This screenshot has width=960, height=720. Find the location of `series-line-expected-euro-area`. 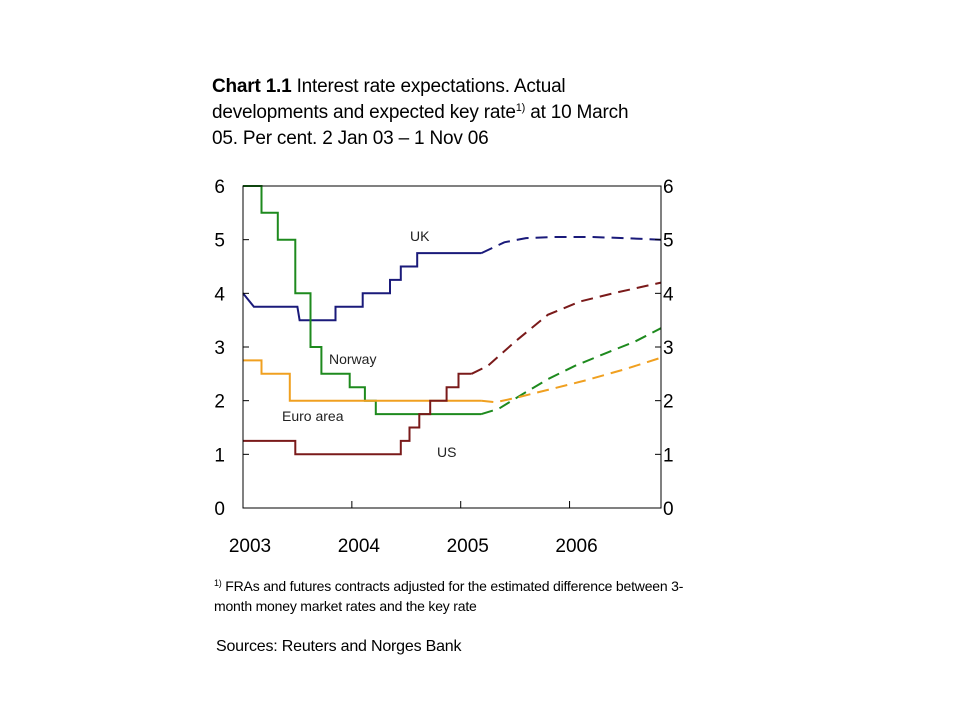

series-line-expected-euro-area is located at coordinates (571, 380).